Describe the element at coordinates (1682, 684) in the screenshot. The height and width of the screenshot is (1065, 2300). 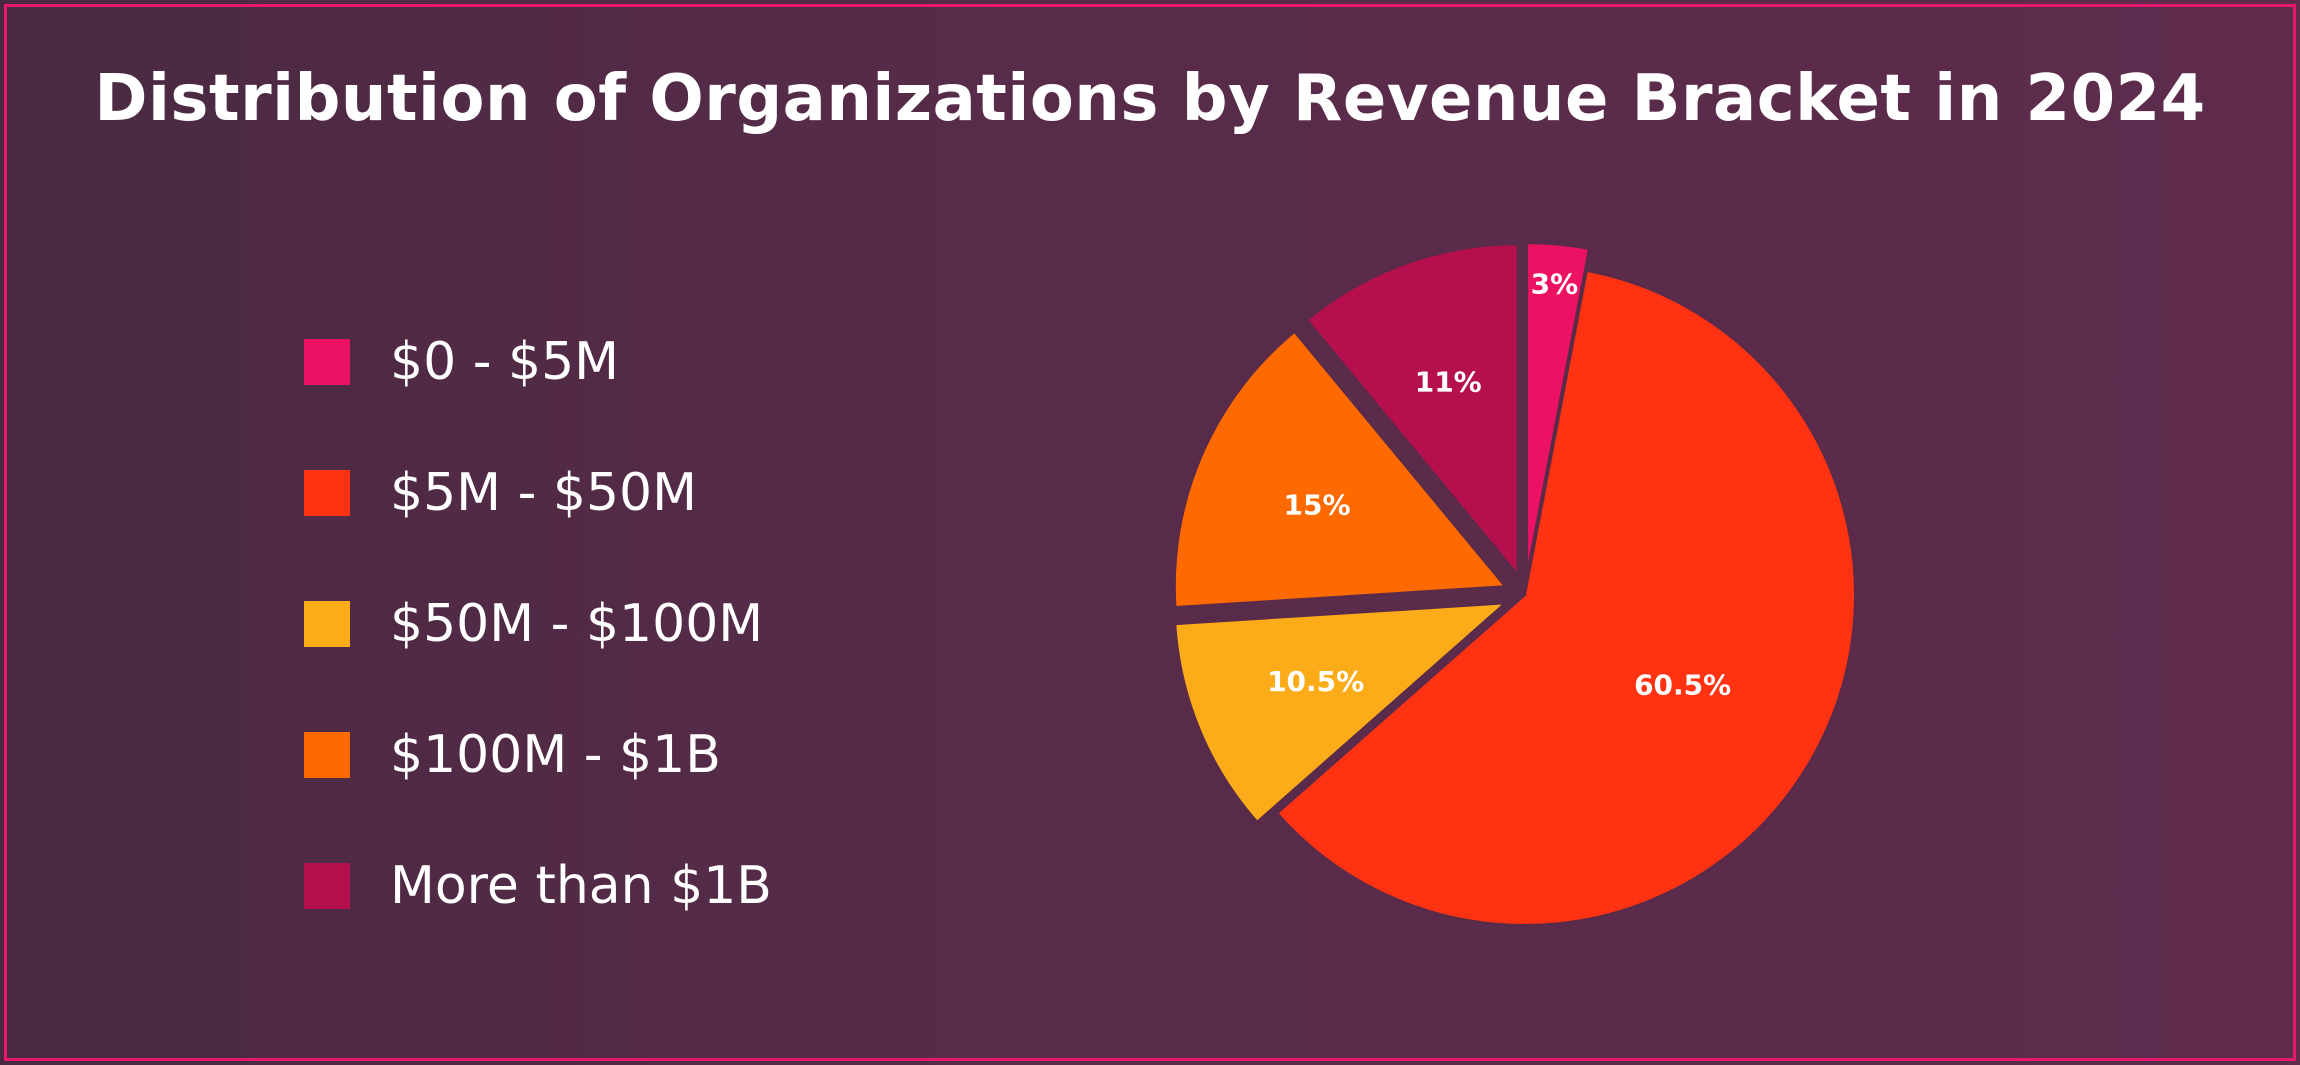
I see `slice-label-1: 60.5%` at that location.